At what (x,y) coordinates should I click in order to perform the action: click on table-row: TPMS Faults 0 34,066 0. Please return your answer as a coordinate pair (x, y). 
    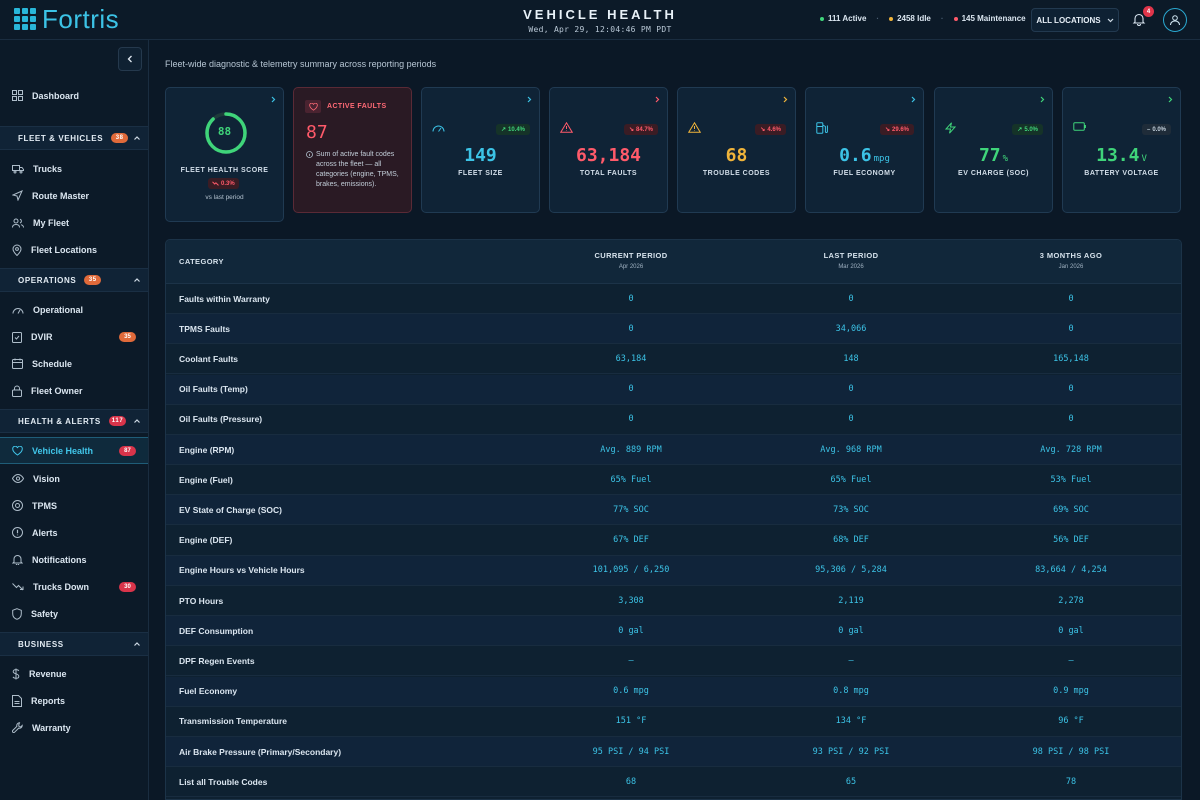
    Looking at the image, I should click on (673, 329).